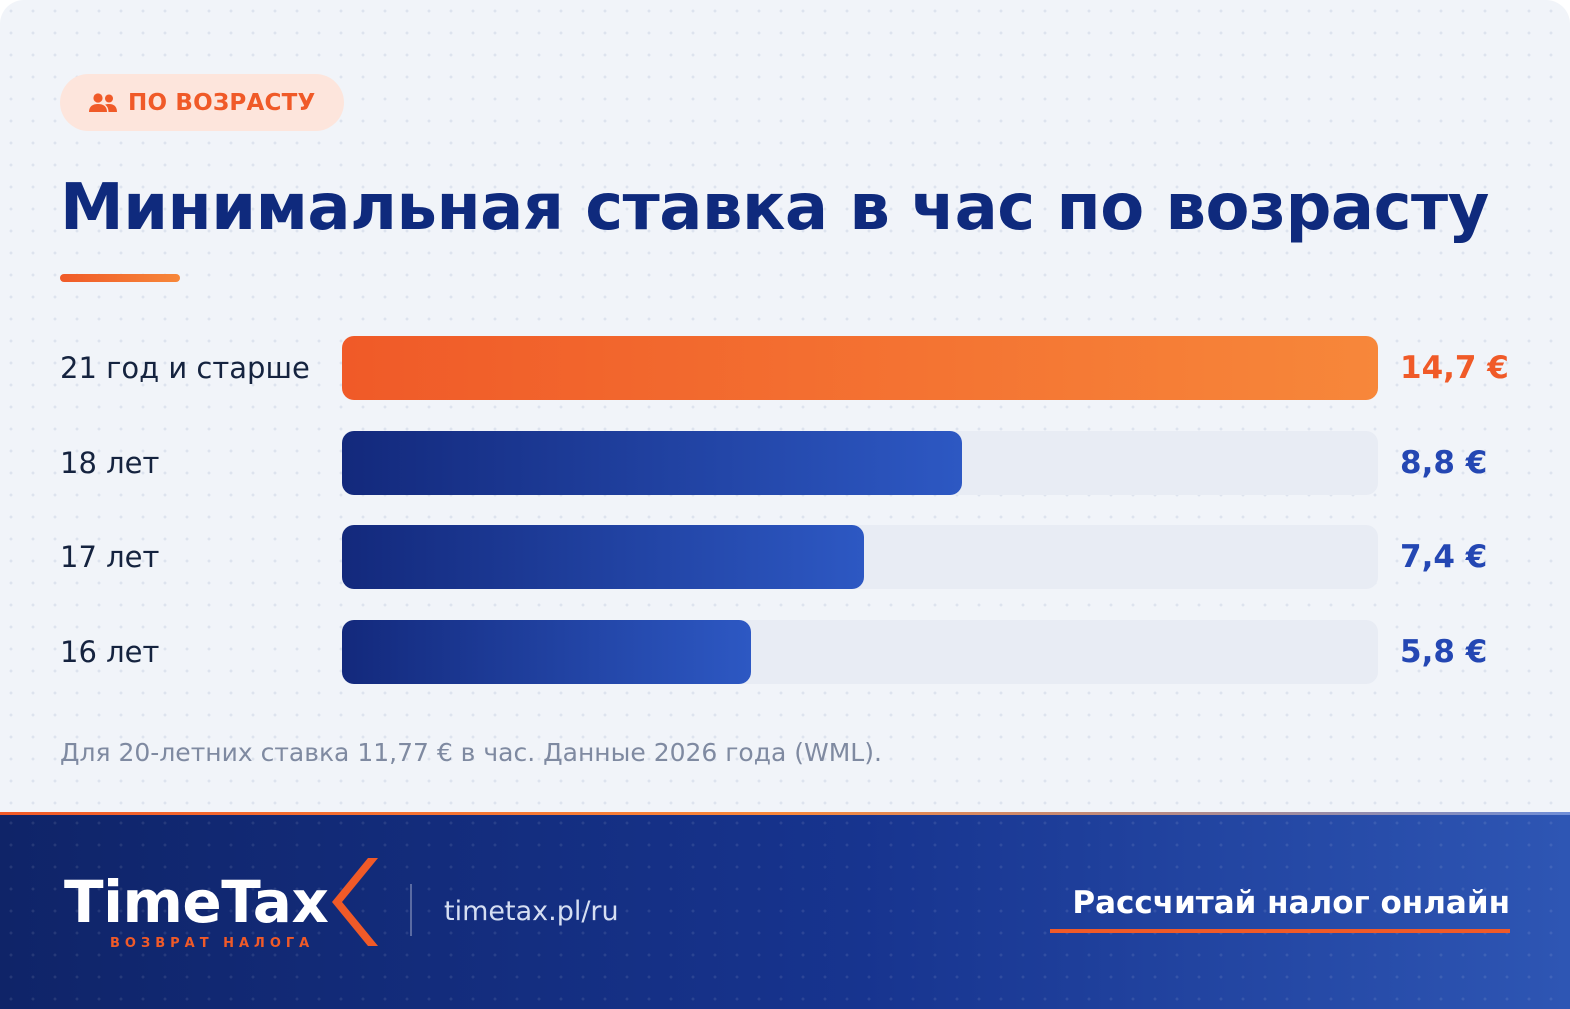 The width and height of the screenshot is (1570, 1009). I want to click on people-icon, so click(103, 102).